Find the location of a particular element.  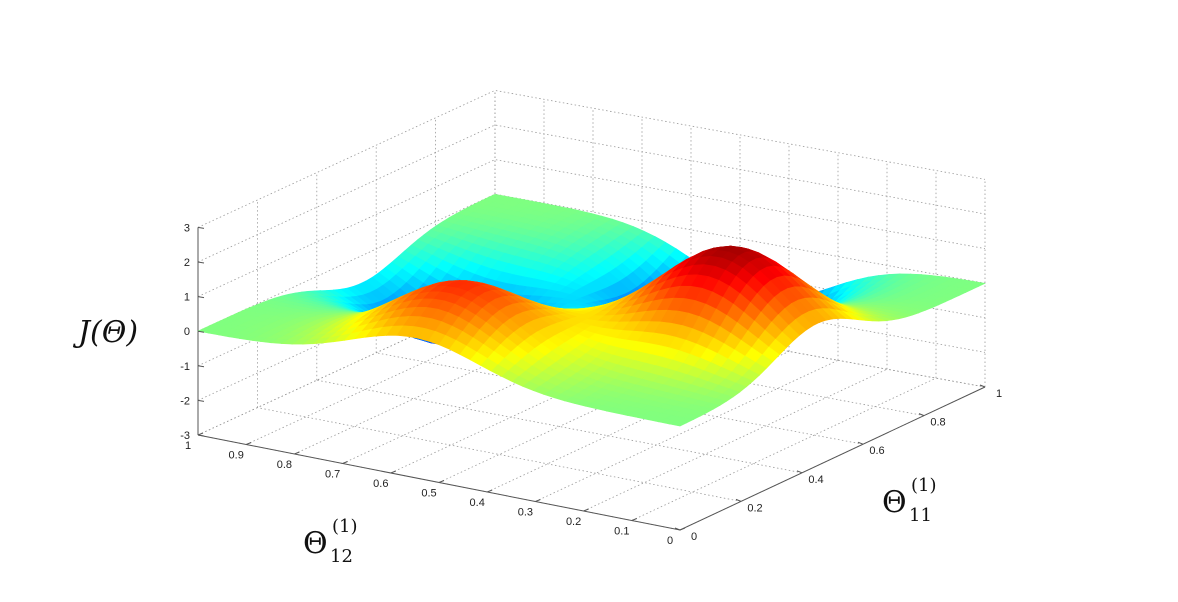

y-tick-label: 0.8 is located at coordinates (284, 465).